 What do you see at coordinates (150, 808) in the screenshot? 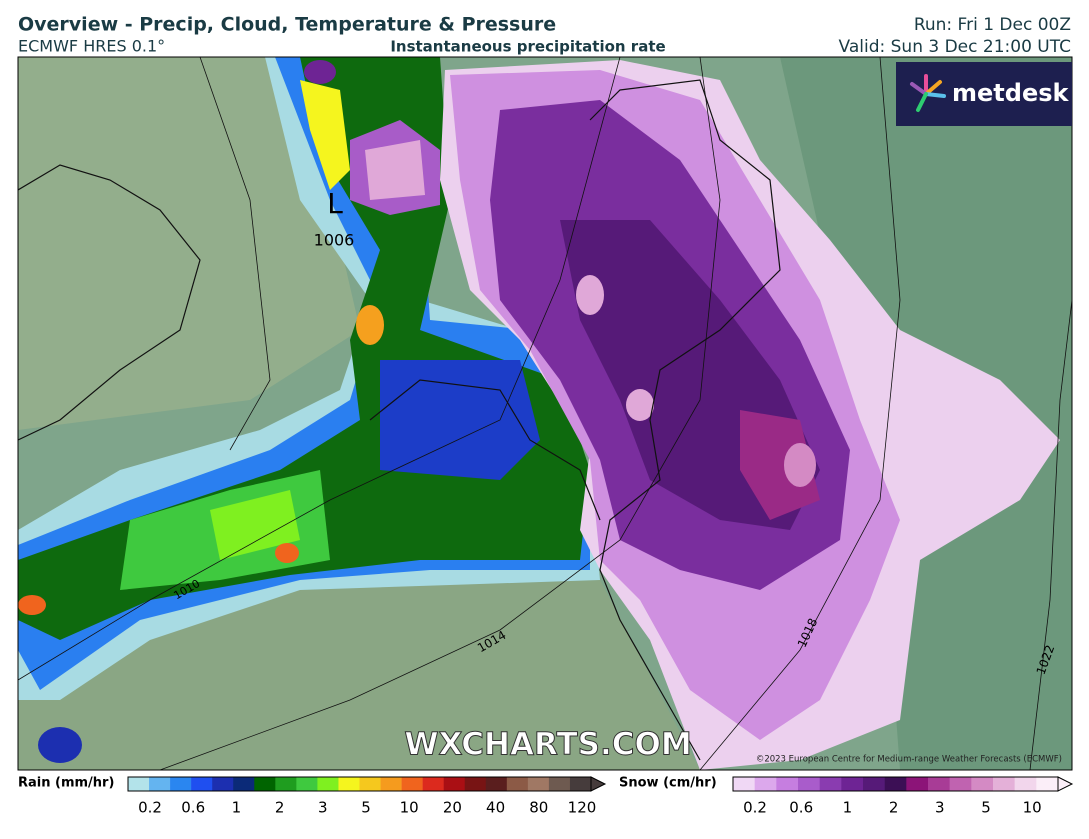
I see `rain-tick-label: 0.2` at bounding box center [150, 808].